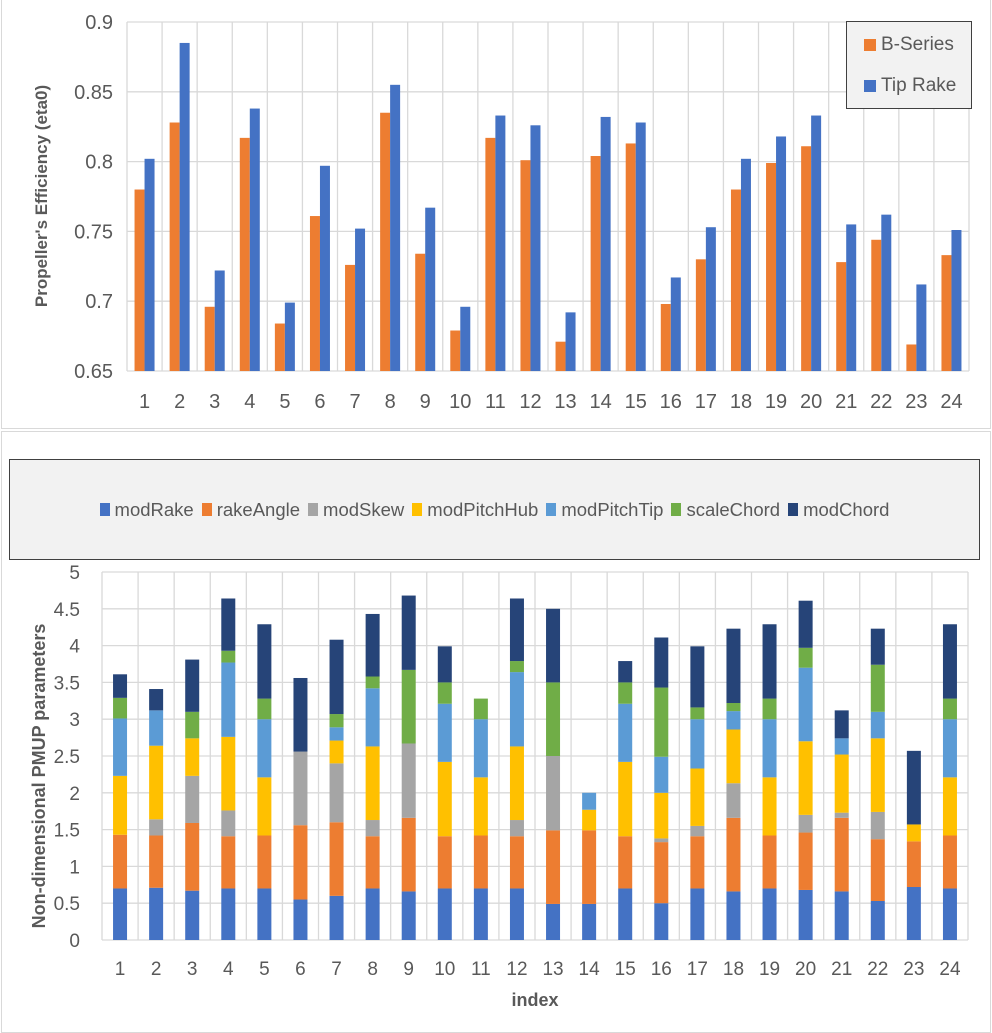 The image size is (992, 1033). I want to click on x-tick-label: 15, so click(636, 402).